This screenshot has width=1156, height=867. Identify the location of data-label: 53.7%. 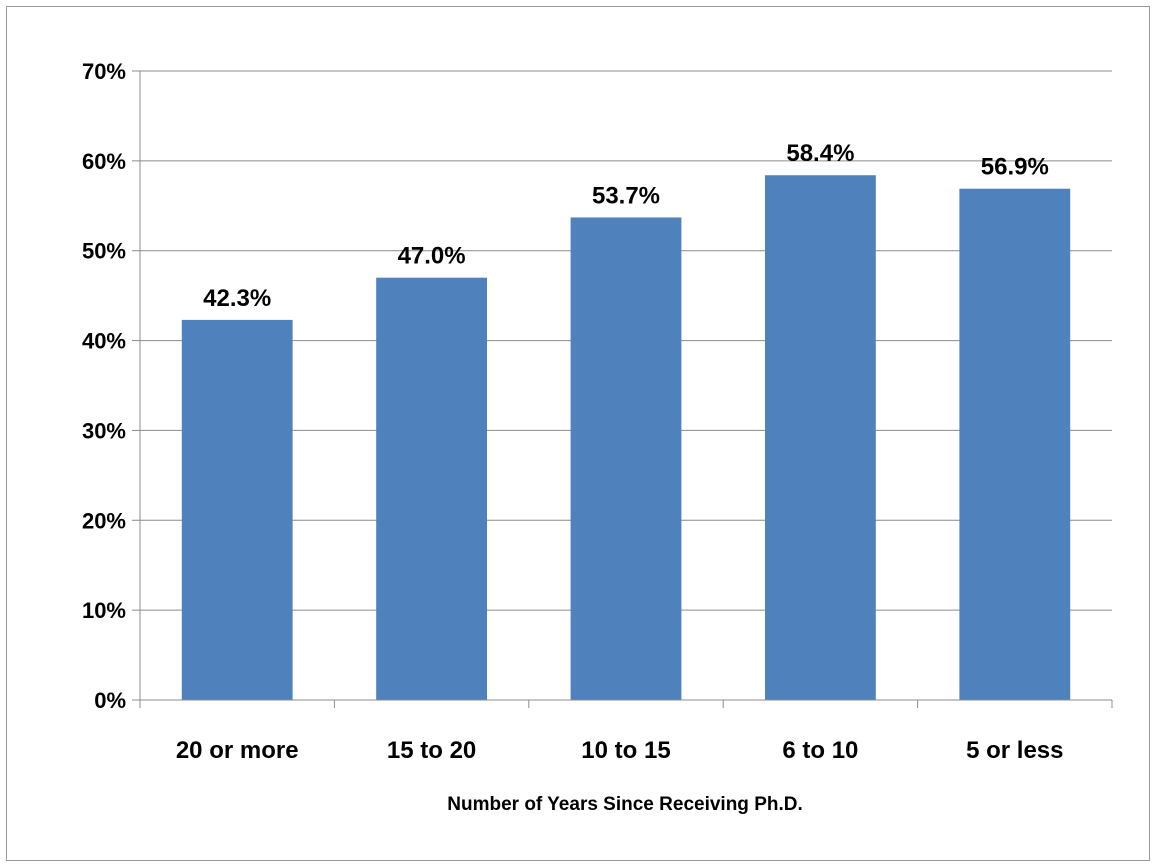
(626, 195).